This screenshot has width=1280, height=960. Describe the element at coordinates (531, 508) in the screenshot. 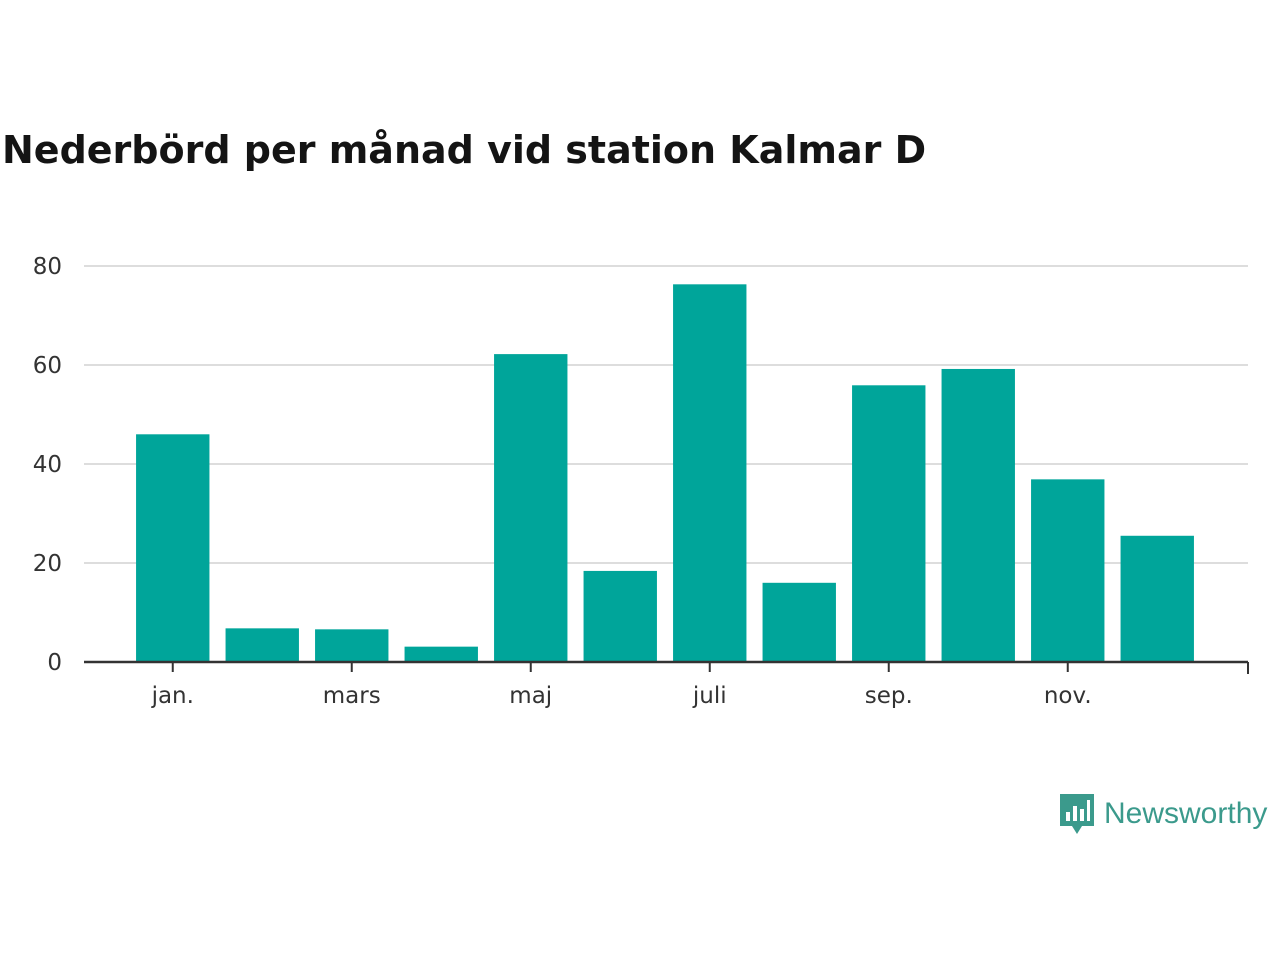

I see `bar-maj` at that location.